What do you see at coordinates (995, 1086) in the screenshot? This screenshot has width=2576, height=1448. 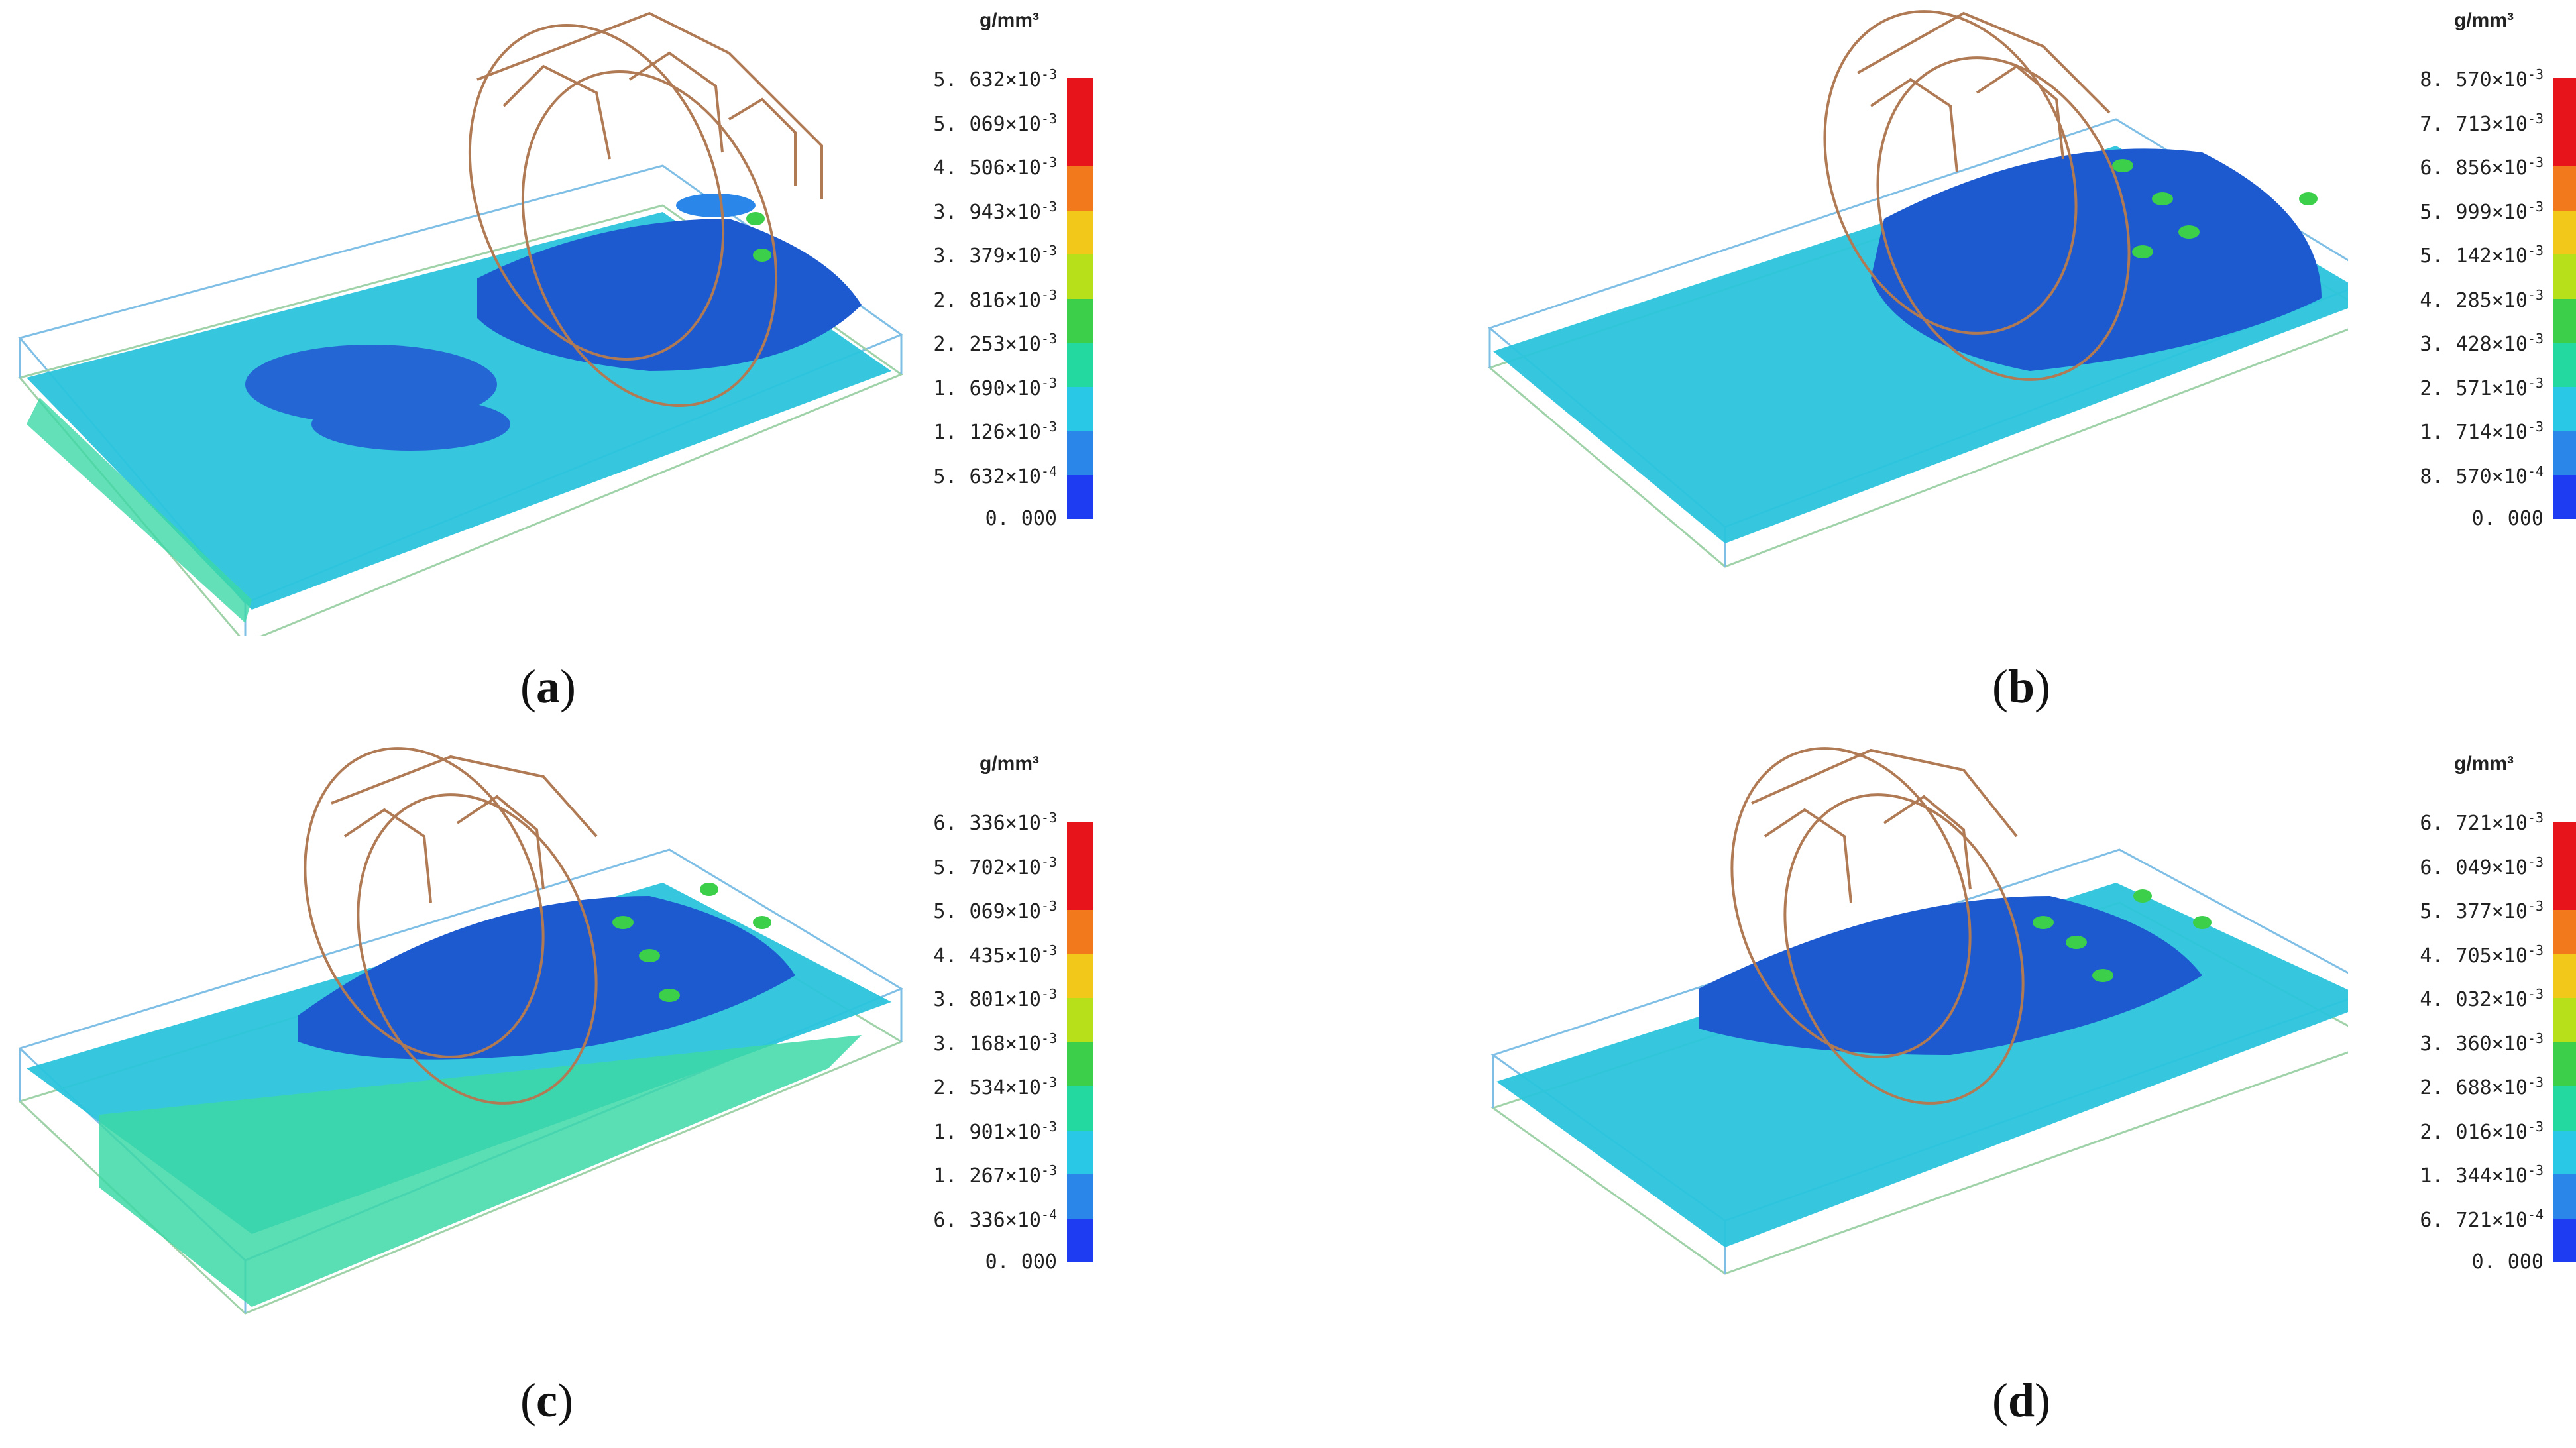 I see `colorbar-tick-label: 2. 534×10-3` at bounding box center [995, 1086].